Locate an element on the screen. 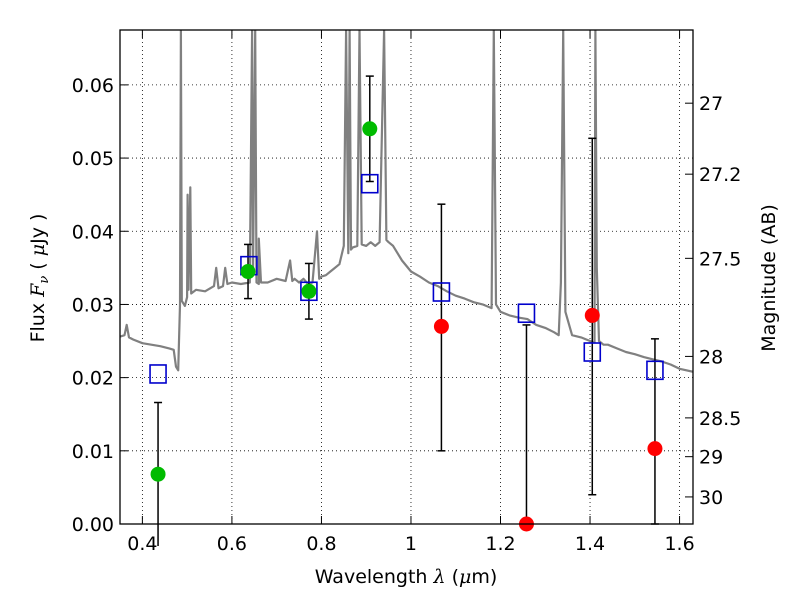 Image resolution: width=800 pixels, height=604 pixels. right-tick-label: 29 is located at coordinates (711, 458).